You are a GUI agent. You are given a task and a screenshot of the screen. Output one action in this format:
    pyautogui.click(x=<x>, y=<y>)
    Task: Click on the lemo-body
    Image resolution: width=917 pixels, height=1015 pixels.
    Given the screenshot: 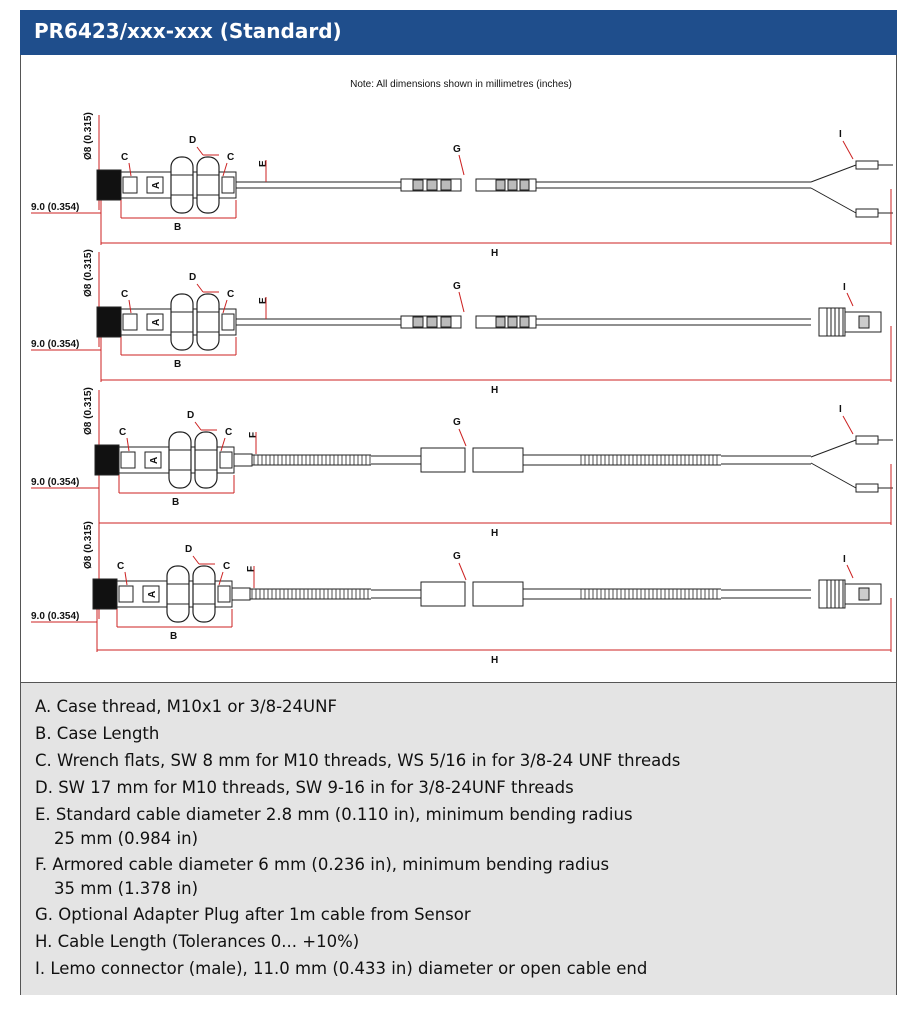 What is the action you would take?
    pyautogui.click(x=832, y=594)
    